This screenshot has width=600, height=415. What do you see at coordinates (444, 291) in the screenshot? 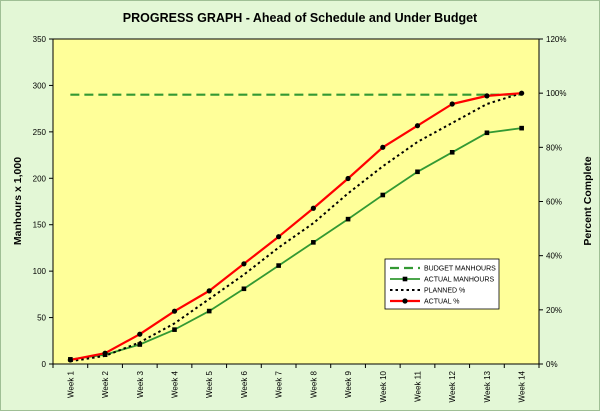
I see `legend-label-planned: PLANNED %` at bounding box center [444, 291].